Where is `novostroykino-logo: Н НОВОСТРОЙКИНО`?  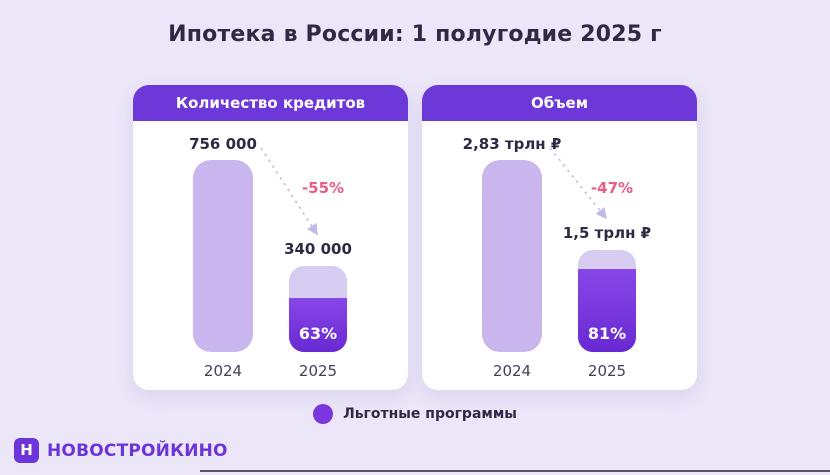 novostroykino-logo: Н НОВОСТРОЙКИНО is located at coordinates (121, 450).